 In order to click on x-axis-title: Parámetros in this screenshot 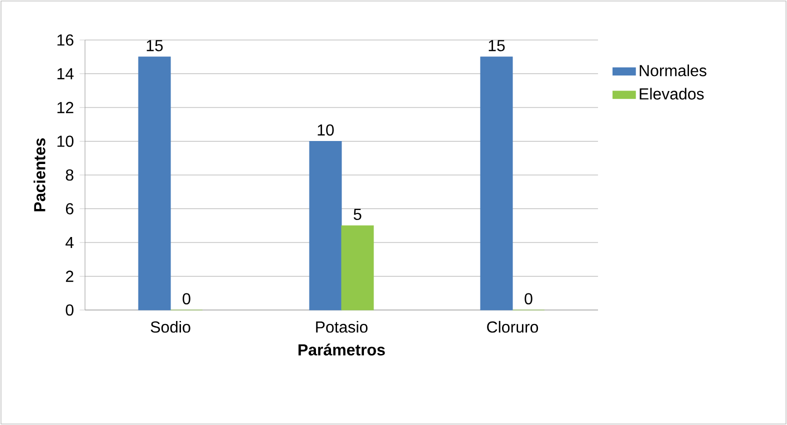, I will do `click(341, 350)`.